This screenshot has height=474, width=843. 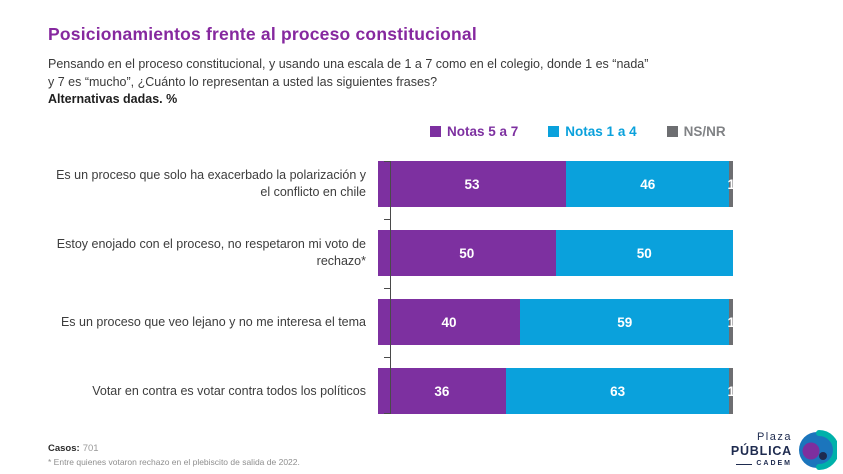 I want to click on bar-segment-notas-5-a-7: 36, so click(x=442, y=391).